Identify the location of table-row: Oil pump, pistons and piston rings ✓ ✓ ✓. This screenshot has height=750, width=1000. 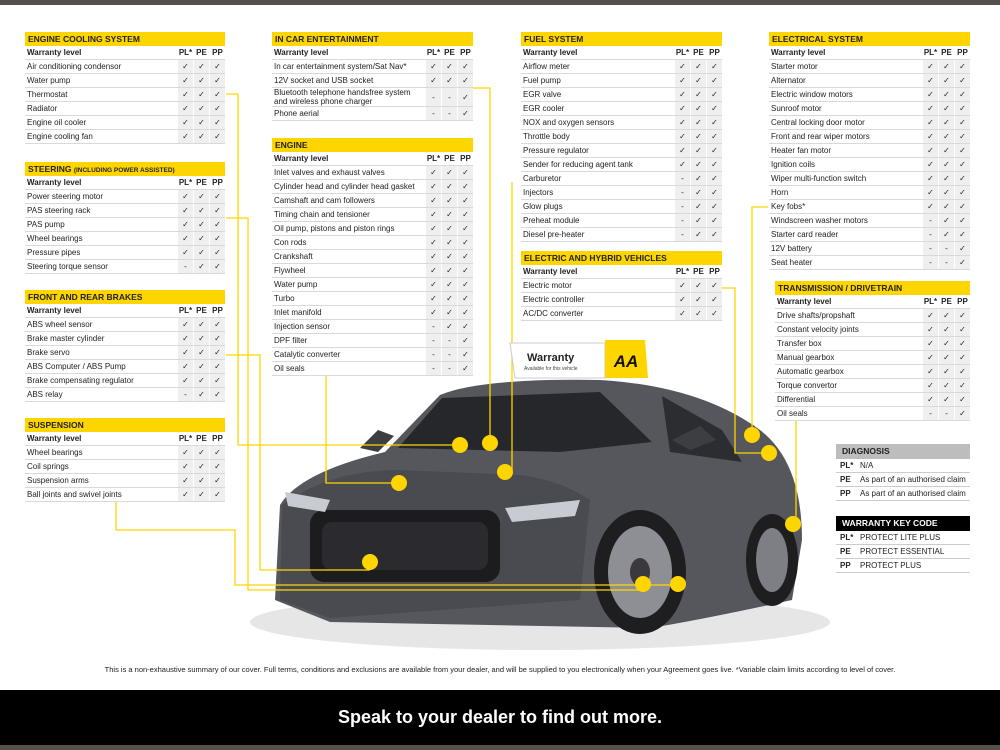
(372, 229).